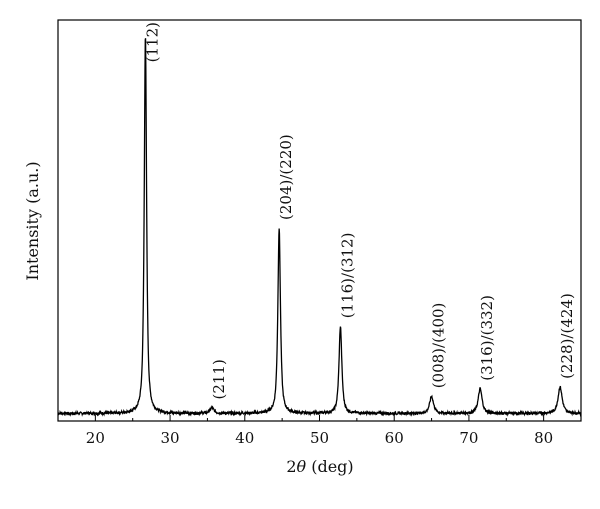 The width and height of the screenshot is (600, 509). I want to click on x-axis: 20 30 40 50 60 70 80, so click(319, 431).